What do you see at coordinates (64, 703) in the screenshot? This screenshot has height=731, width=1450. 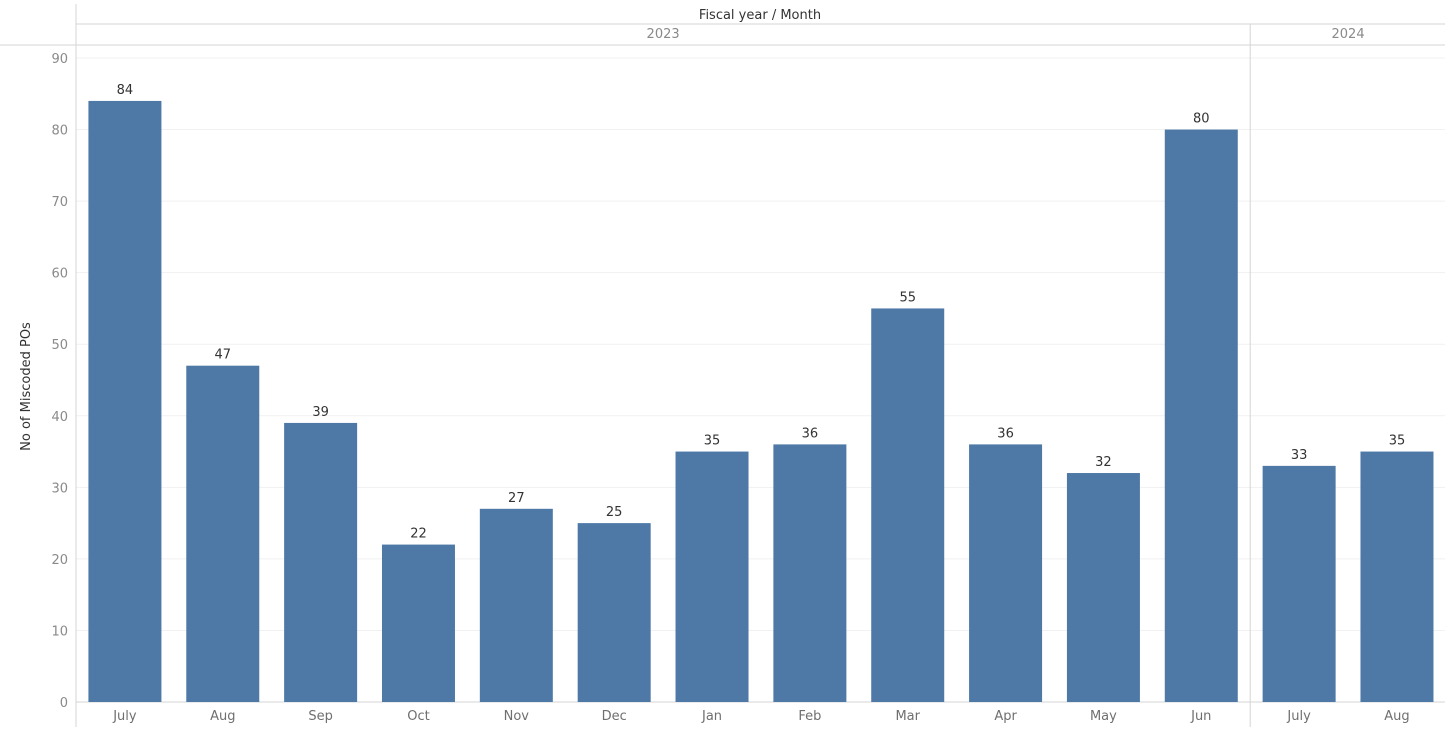 I see `y-tick-label: 0` at bounding box center [64, 703].